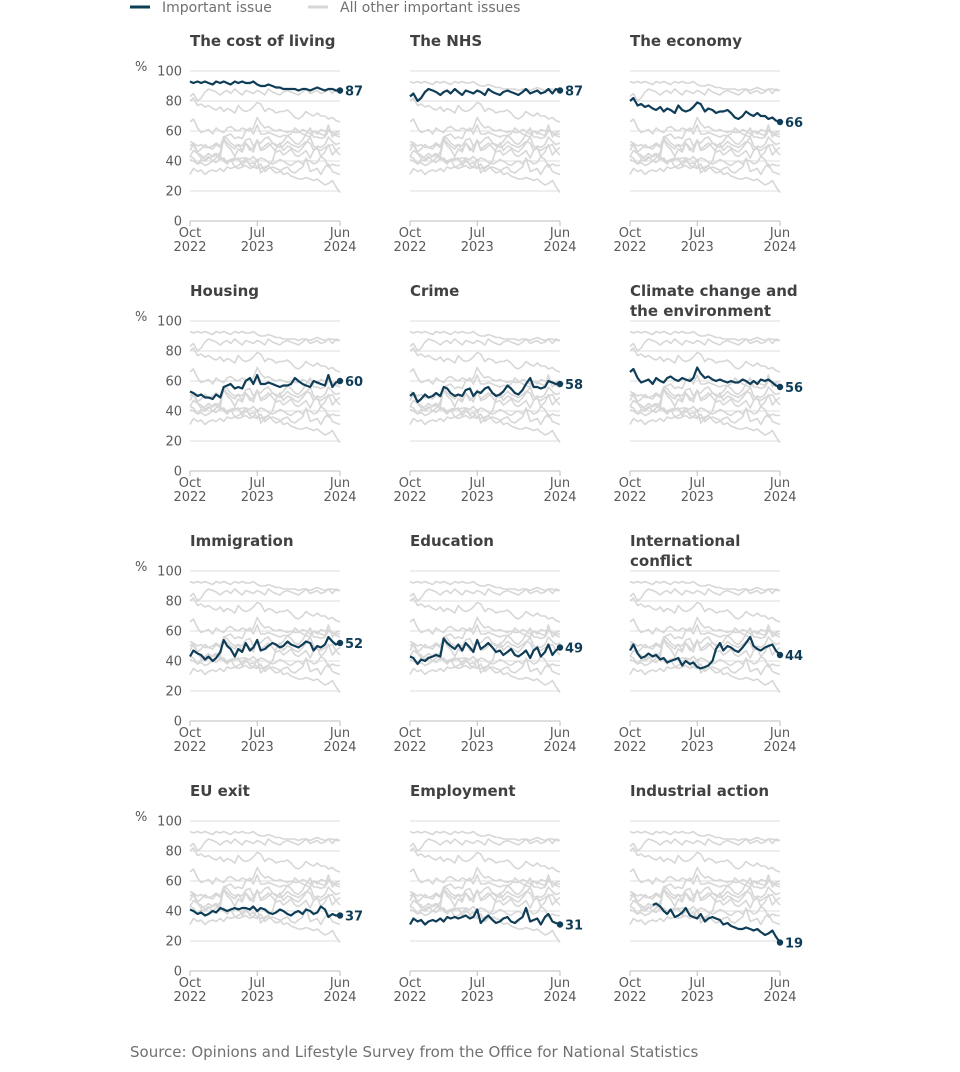  Describe the element at coordinates (463, 791) in the screenshot. I see `panel-title: Employment` at that location.